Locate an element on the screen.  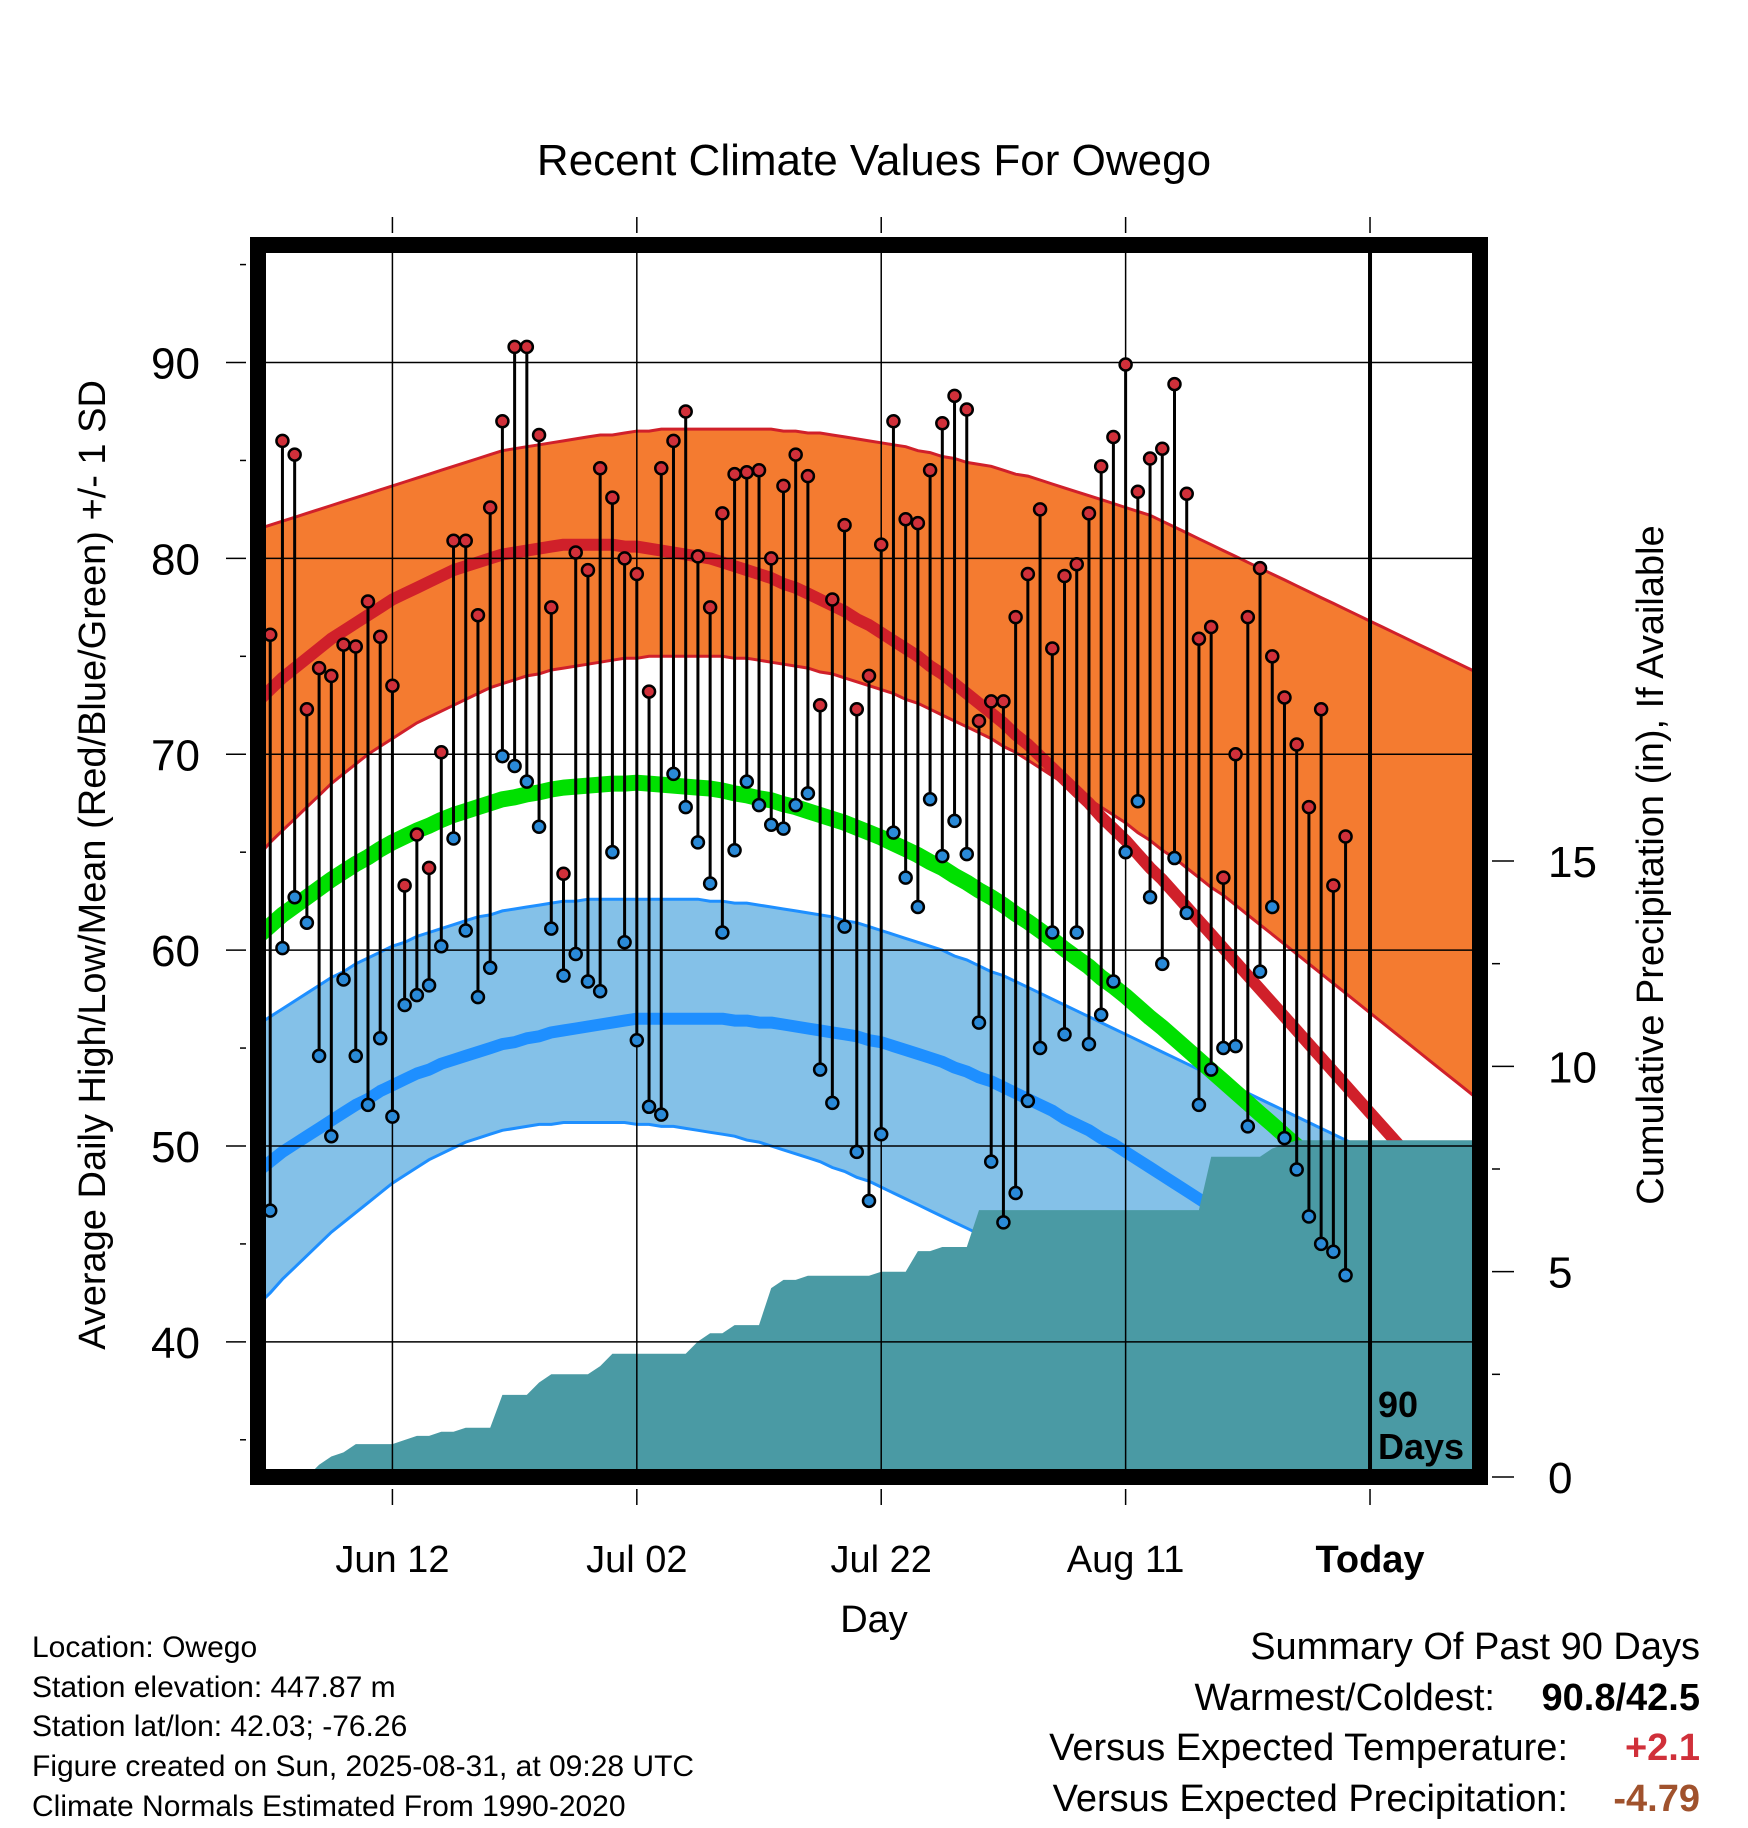
x-tick-label: Today is located at coordinates (1369, 1560).